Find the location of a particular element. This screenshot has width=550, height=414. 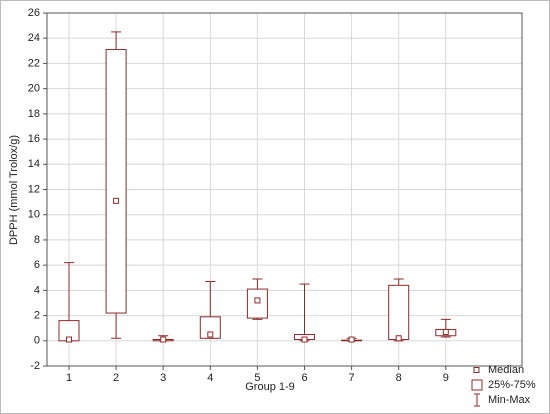

y-tick-label: 10 is located at coordinates (34, 215).